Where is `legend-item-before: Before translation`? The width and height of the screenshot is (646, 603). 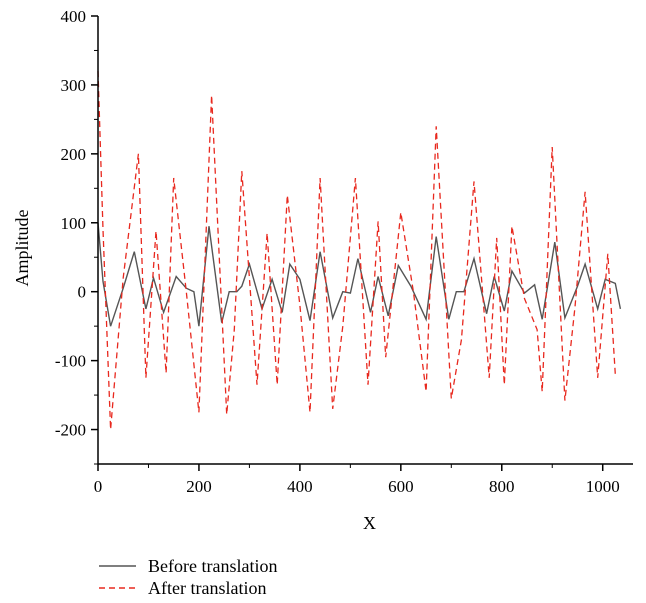
legend-item-before: Before translation is located at coordinates (188, 566).